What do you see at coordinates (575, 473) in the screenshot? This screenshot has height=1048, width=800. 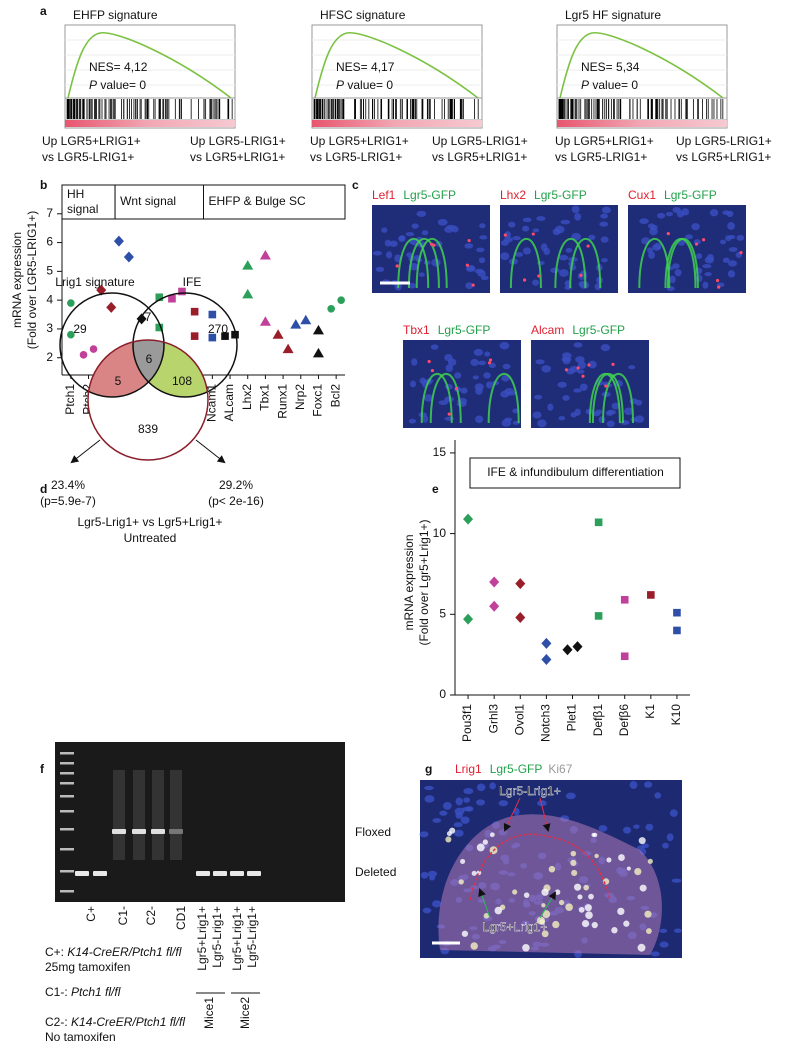 I see `header-box` at bounding box center [575, 473].